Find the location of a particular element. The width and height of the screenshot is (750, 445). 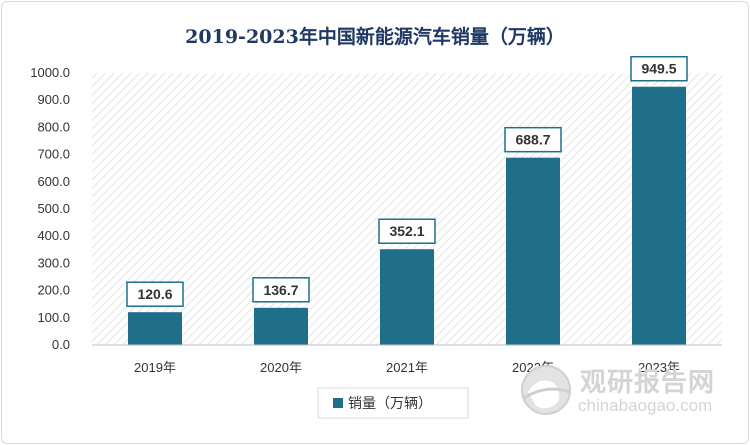

globe-logo-icon is located at coordinates (546, 390).